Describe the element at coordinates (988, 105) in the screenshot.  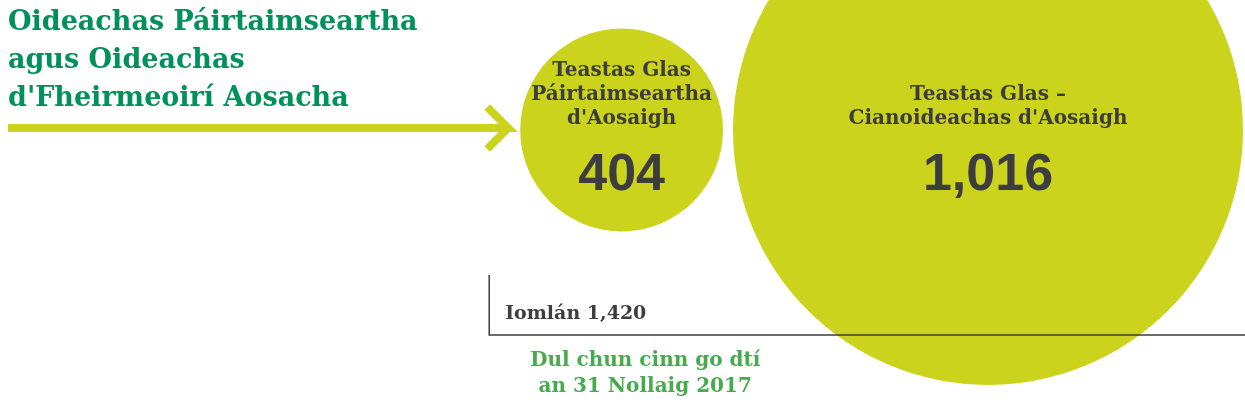
I see `category-label: Teastas Glas – Cianoideachas d'Aosaigh` at that location.